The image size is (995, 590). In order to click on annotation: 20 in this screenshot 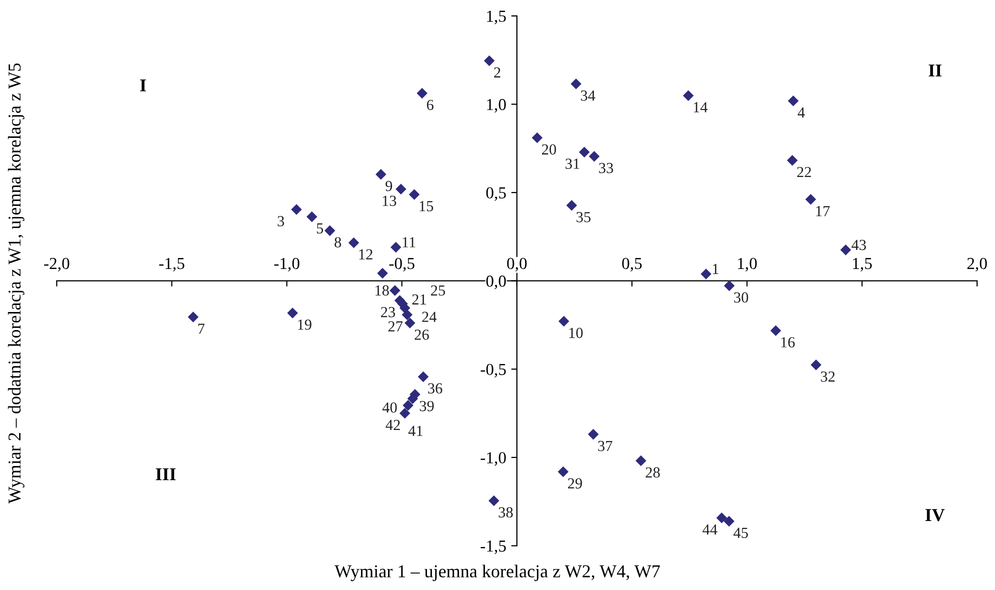, I will do `click(549, 149)`.